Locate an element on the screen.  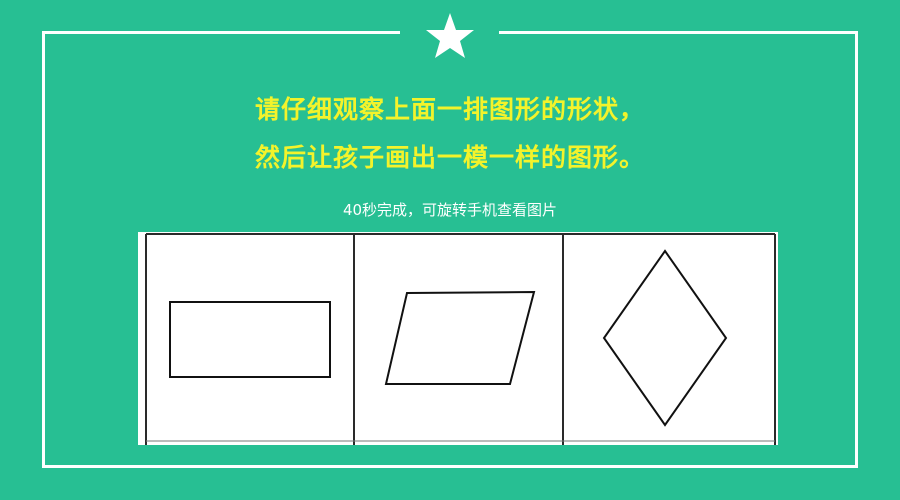
title-line-1: 请仔细观察上面一排图形的形状， is located at coordinates (449, 109).